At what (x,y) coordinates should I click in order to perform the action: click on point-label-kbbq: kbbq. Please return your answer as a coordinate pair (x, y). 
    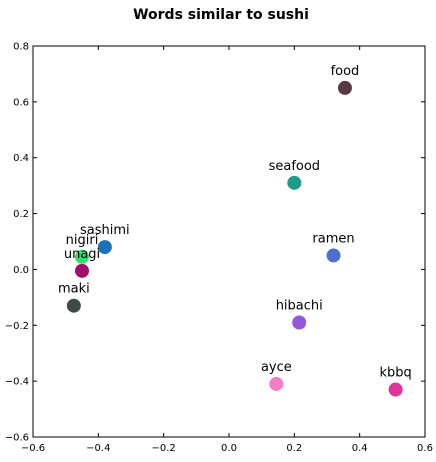
    Looking at the image, I should click on (395, 373).